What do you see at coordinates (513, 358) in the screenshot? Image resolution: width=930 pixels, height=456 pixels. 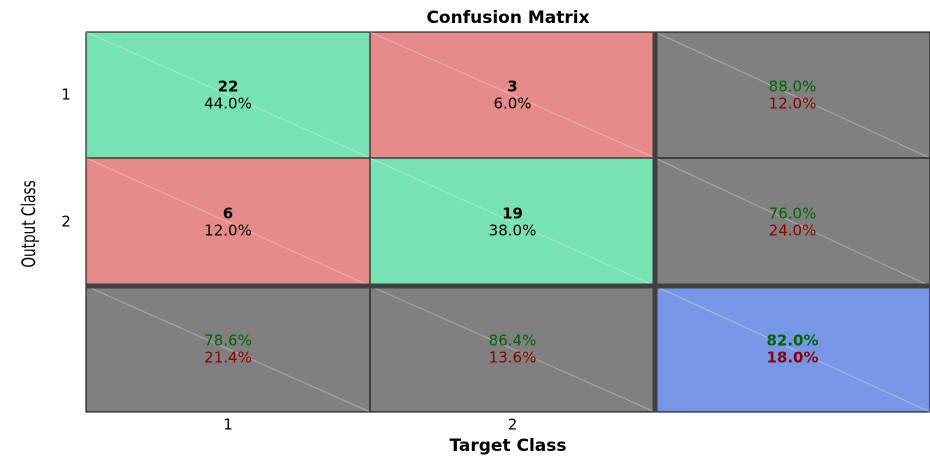 I see `col-error: 13.6%` at bounding box center [513, 358].